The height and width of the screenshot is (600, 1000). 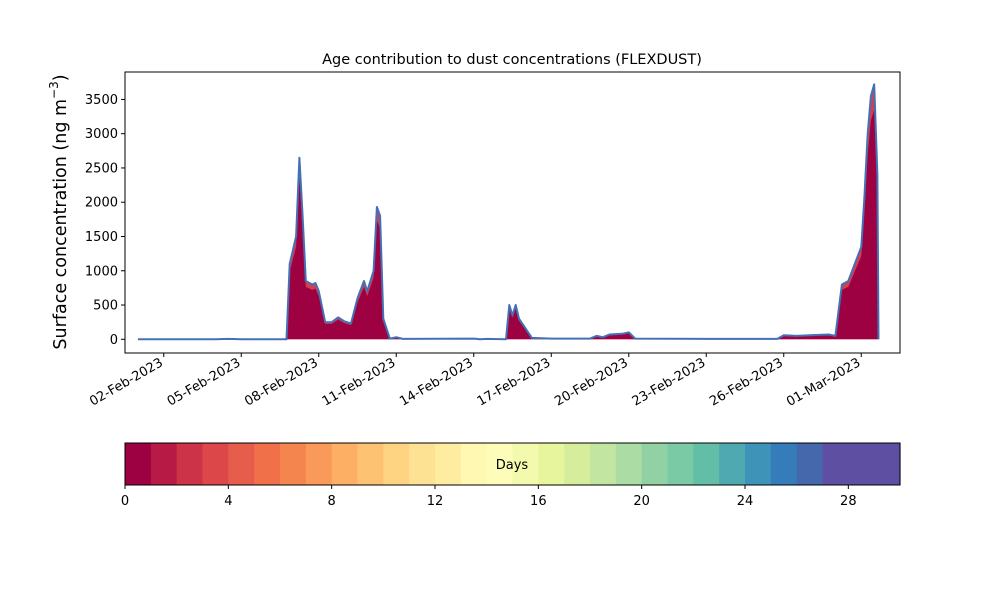 What do you see at coordinates (101, 168) in the screenshot?
I see `y-tick-label: 2500` at bounding box center [101, 168].